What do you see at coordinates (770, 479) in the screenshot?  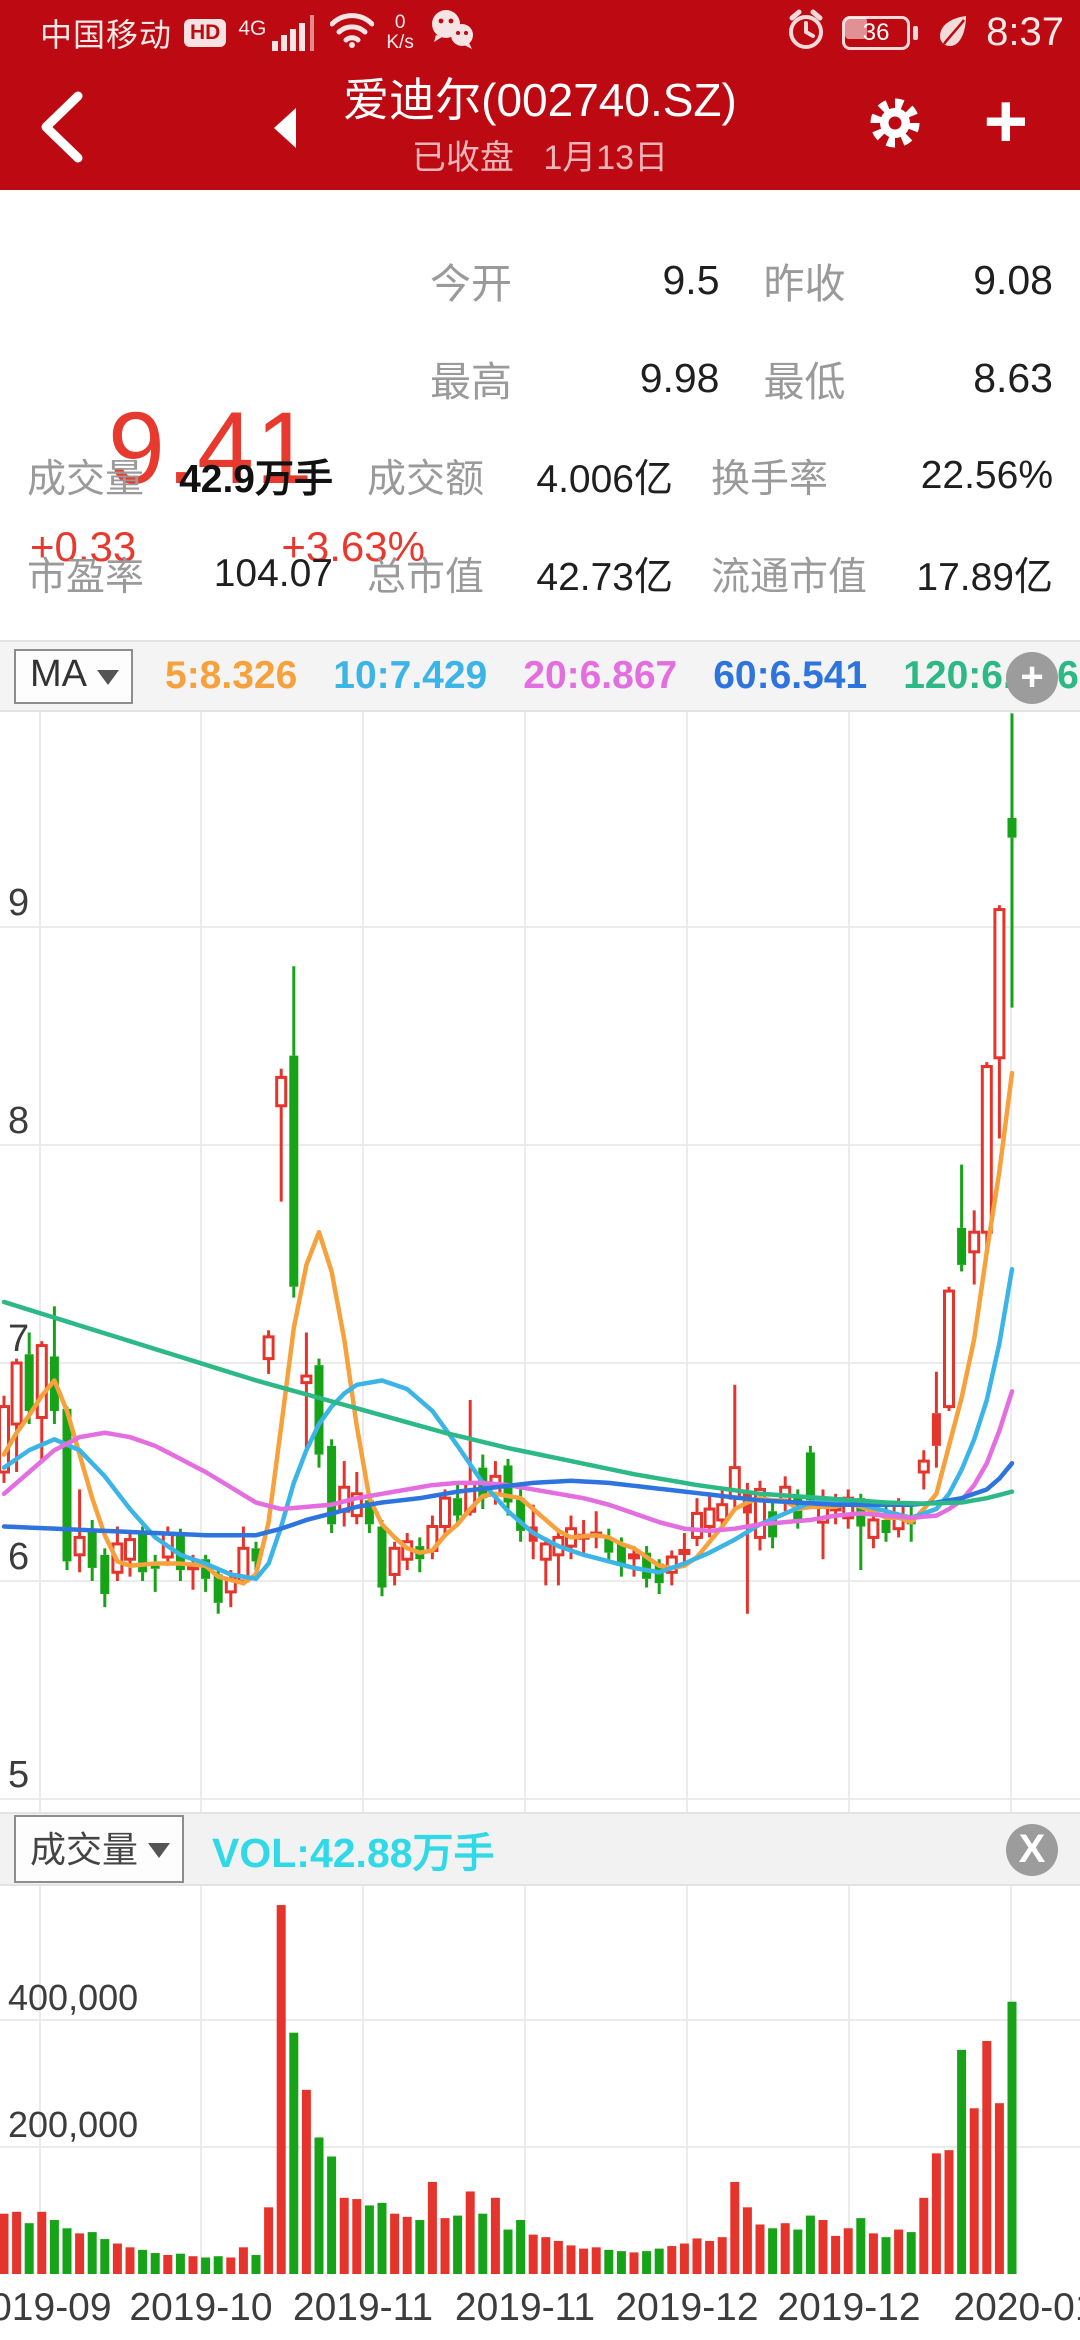 I see `quote-field-label: 换手率` at bounding box center [770, 479].